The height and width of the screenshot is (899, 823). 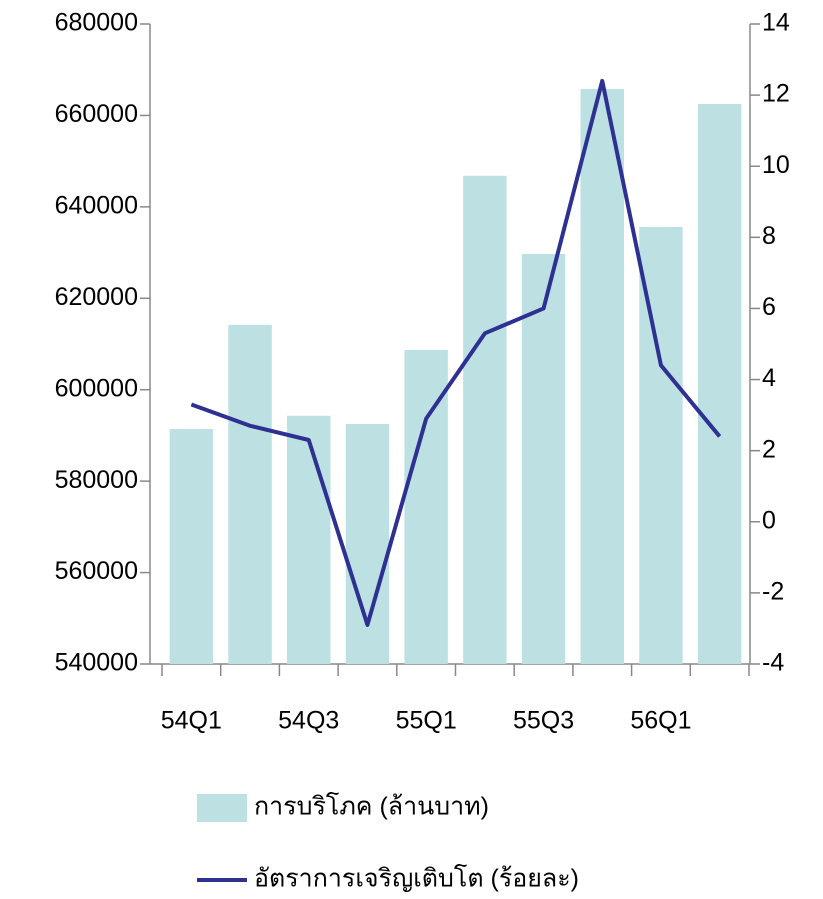 I want to click on x-tick-label: 56Q1, so click(x=660, y=721).